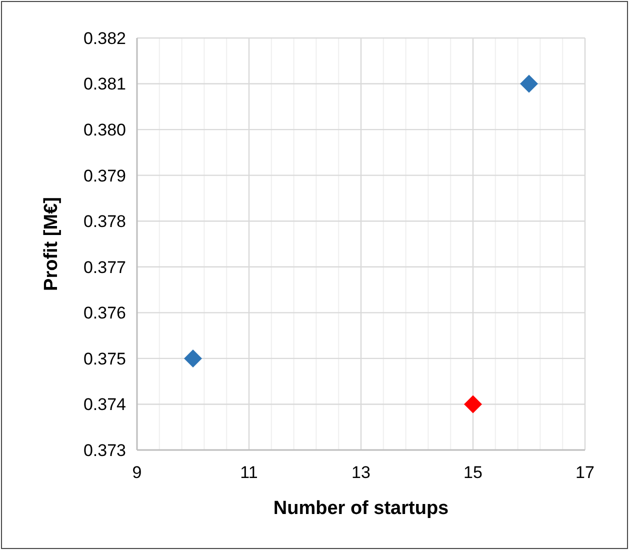  What do you see at coordinates (104, 84) in the screenshot?
I see `y-tick-label: 0.381` at bounding box center [104, 84].